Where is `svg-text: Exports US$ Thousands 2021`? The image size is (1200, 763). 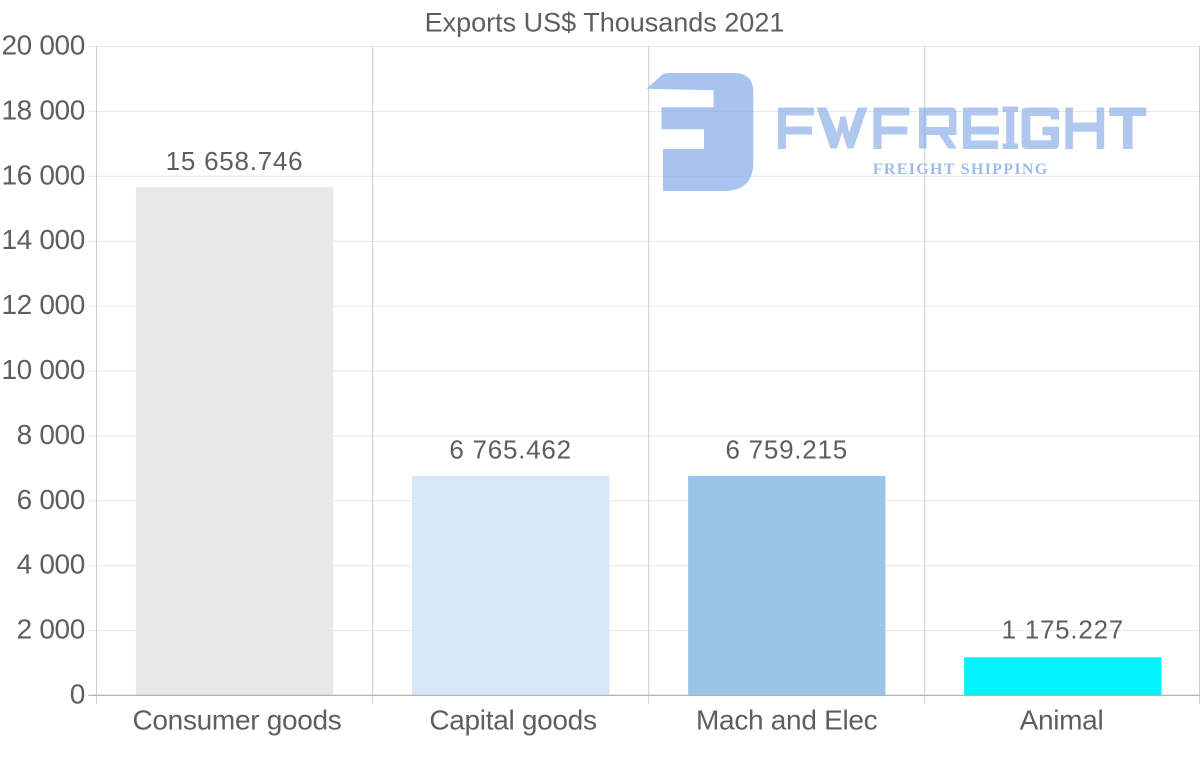 svg-text: Exports US$ Thousands 2021 is located at coordinates (605, 23).